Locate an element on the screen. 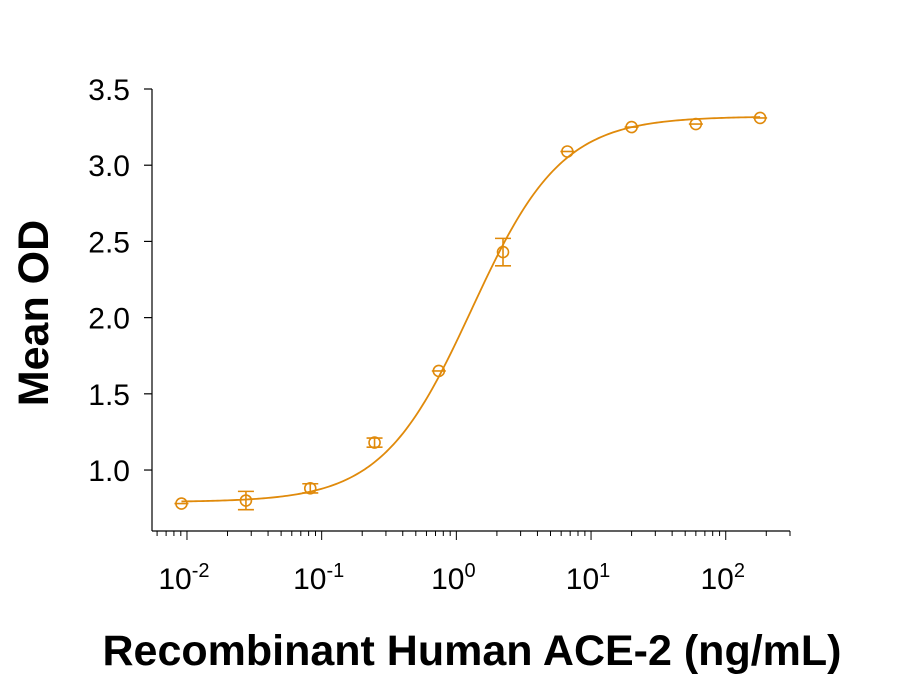 The width and height of the screenshot is (905, 681). y-tick-label: 3.0 is located at coordinates (109, 166).